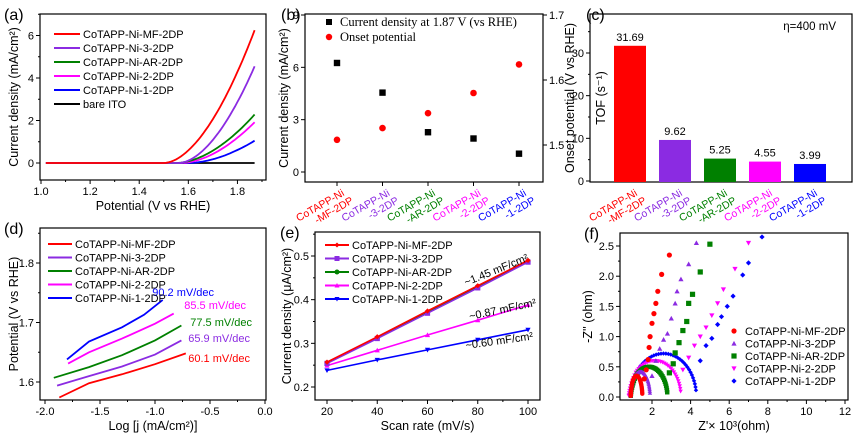 The height and width of the screenshot is (434, 855). I want to click on y-tick-label: 30, so click(578, 54).